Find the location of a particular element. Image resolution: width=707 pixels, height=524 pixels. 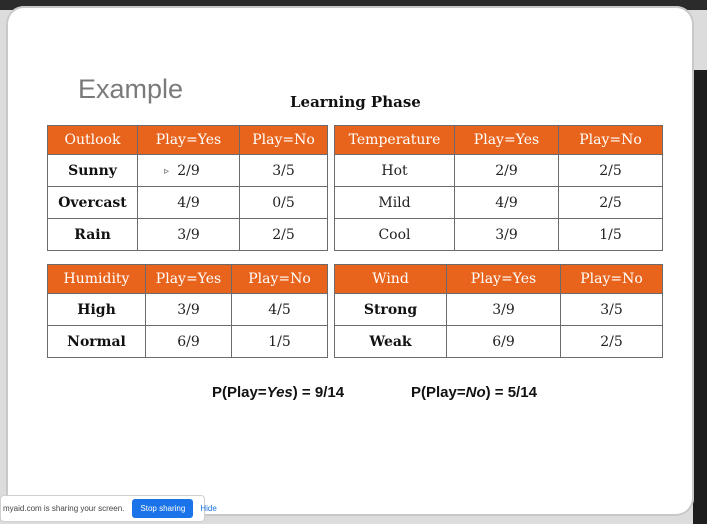

row-label: High is located at coordinates (96, 309).